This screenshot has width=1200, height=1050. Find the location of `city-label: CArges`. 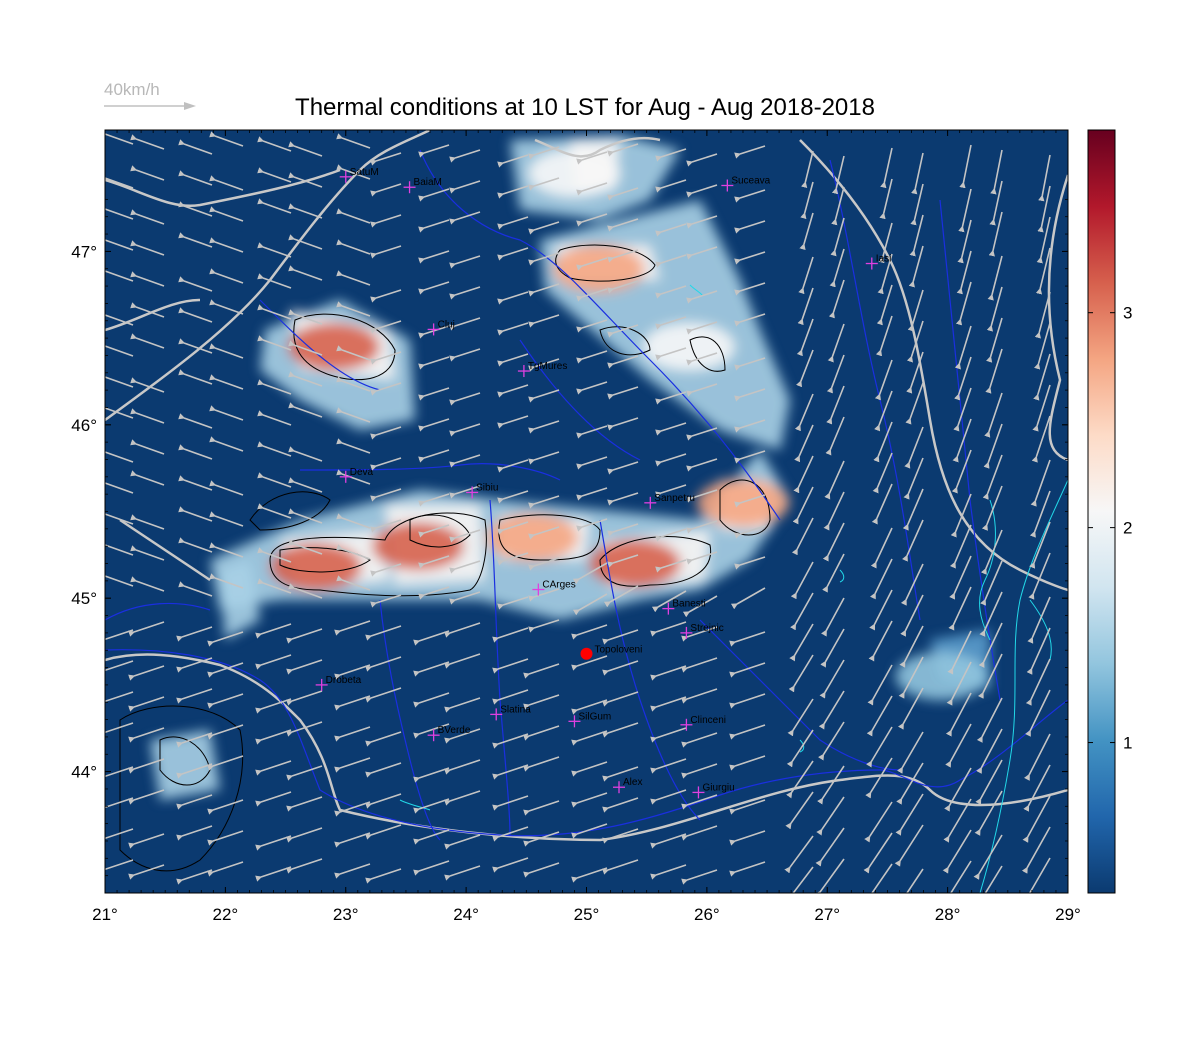

city-label: CArges is located at coordinates (558, 585).